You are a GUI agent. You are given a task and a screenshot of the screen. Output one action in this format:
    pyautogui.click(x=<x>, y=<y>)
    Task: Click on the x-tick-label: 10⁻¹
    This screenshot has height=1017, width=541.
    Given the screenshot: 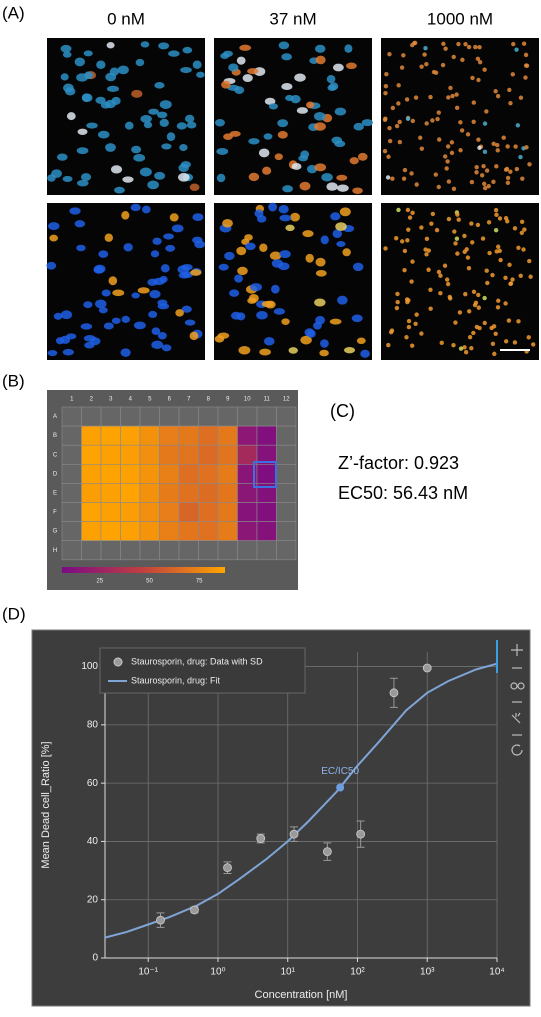 What is the action you would take?
    pyautogui.click(x=148, y=972)
    